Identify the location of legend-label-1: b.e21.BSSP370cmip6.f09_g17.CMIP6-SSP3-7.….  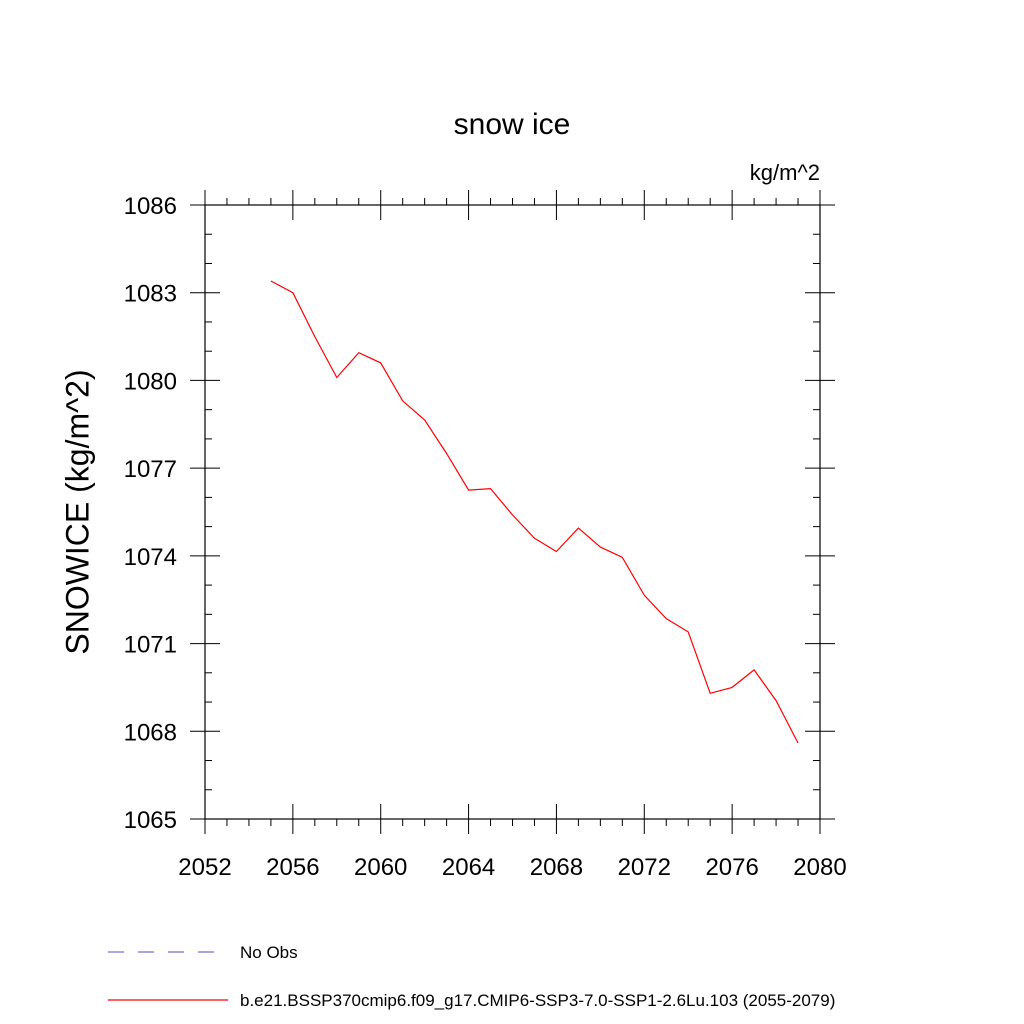
(537, 1000).